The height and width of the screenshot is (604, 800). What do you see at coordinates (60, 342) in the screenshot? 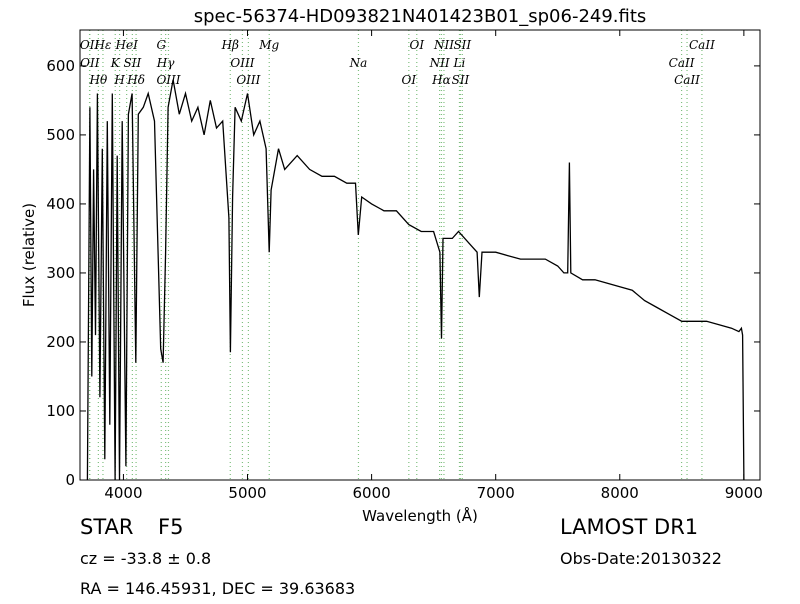
I see `y-tick-label: 200` at bounding box center [60, 342].